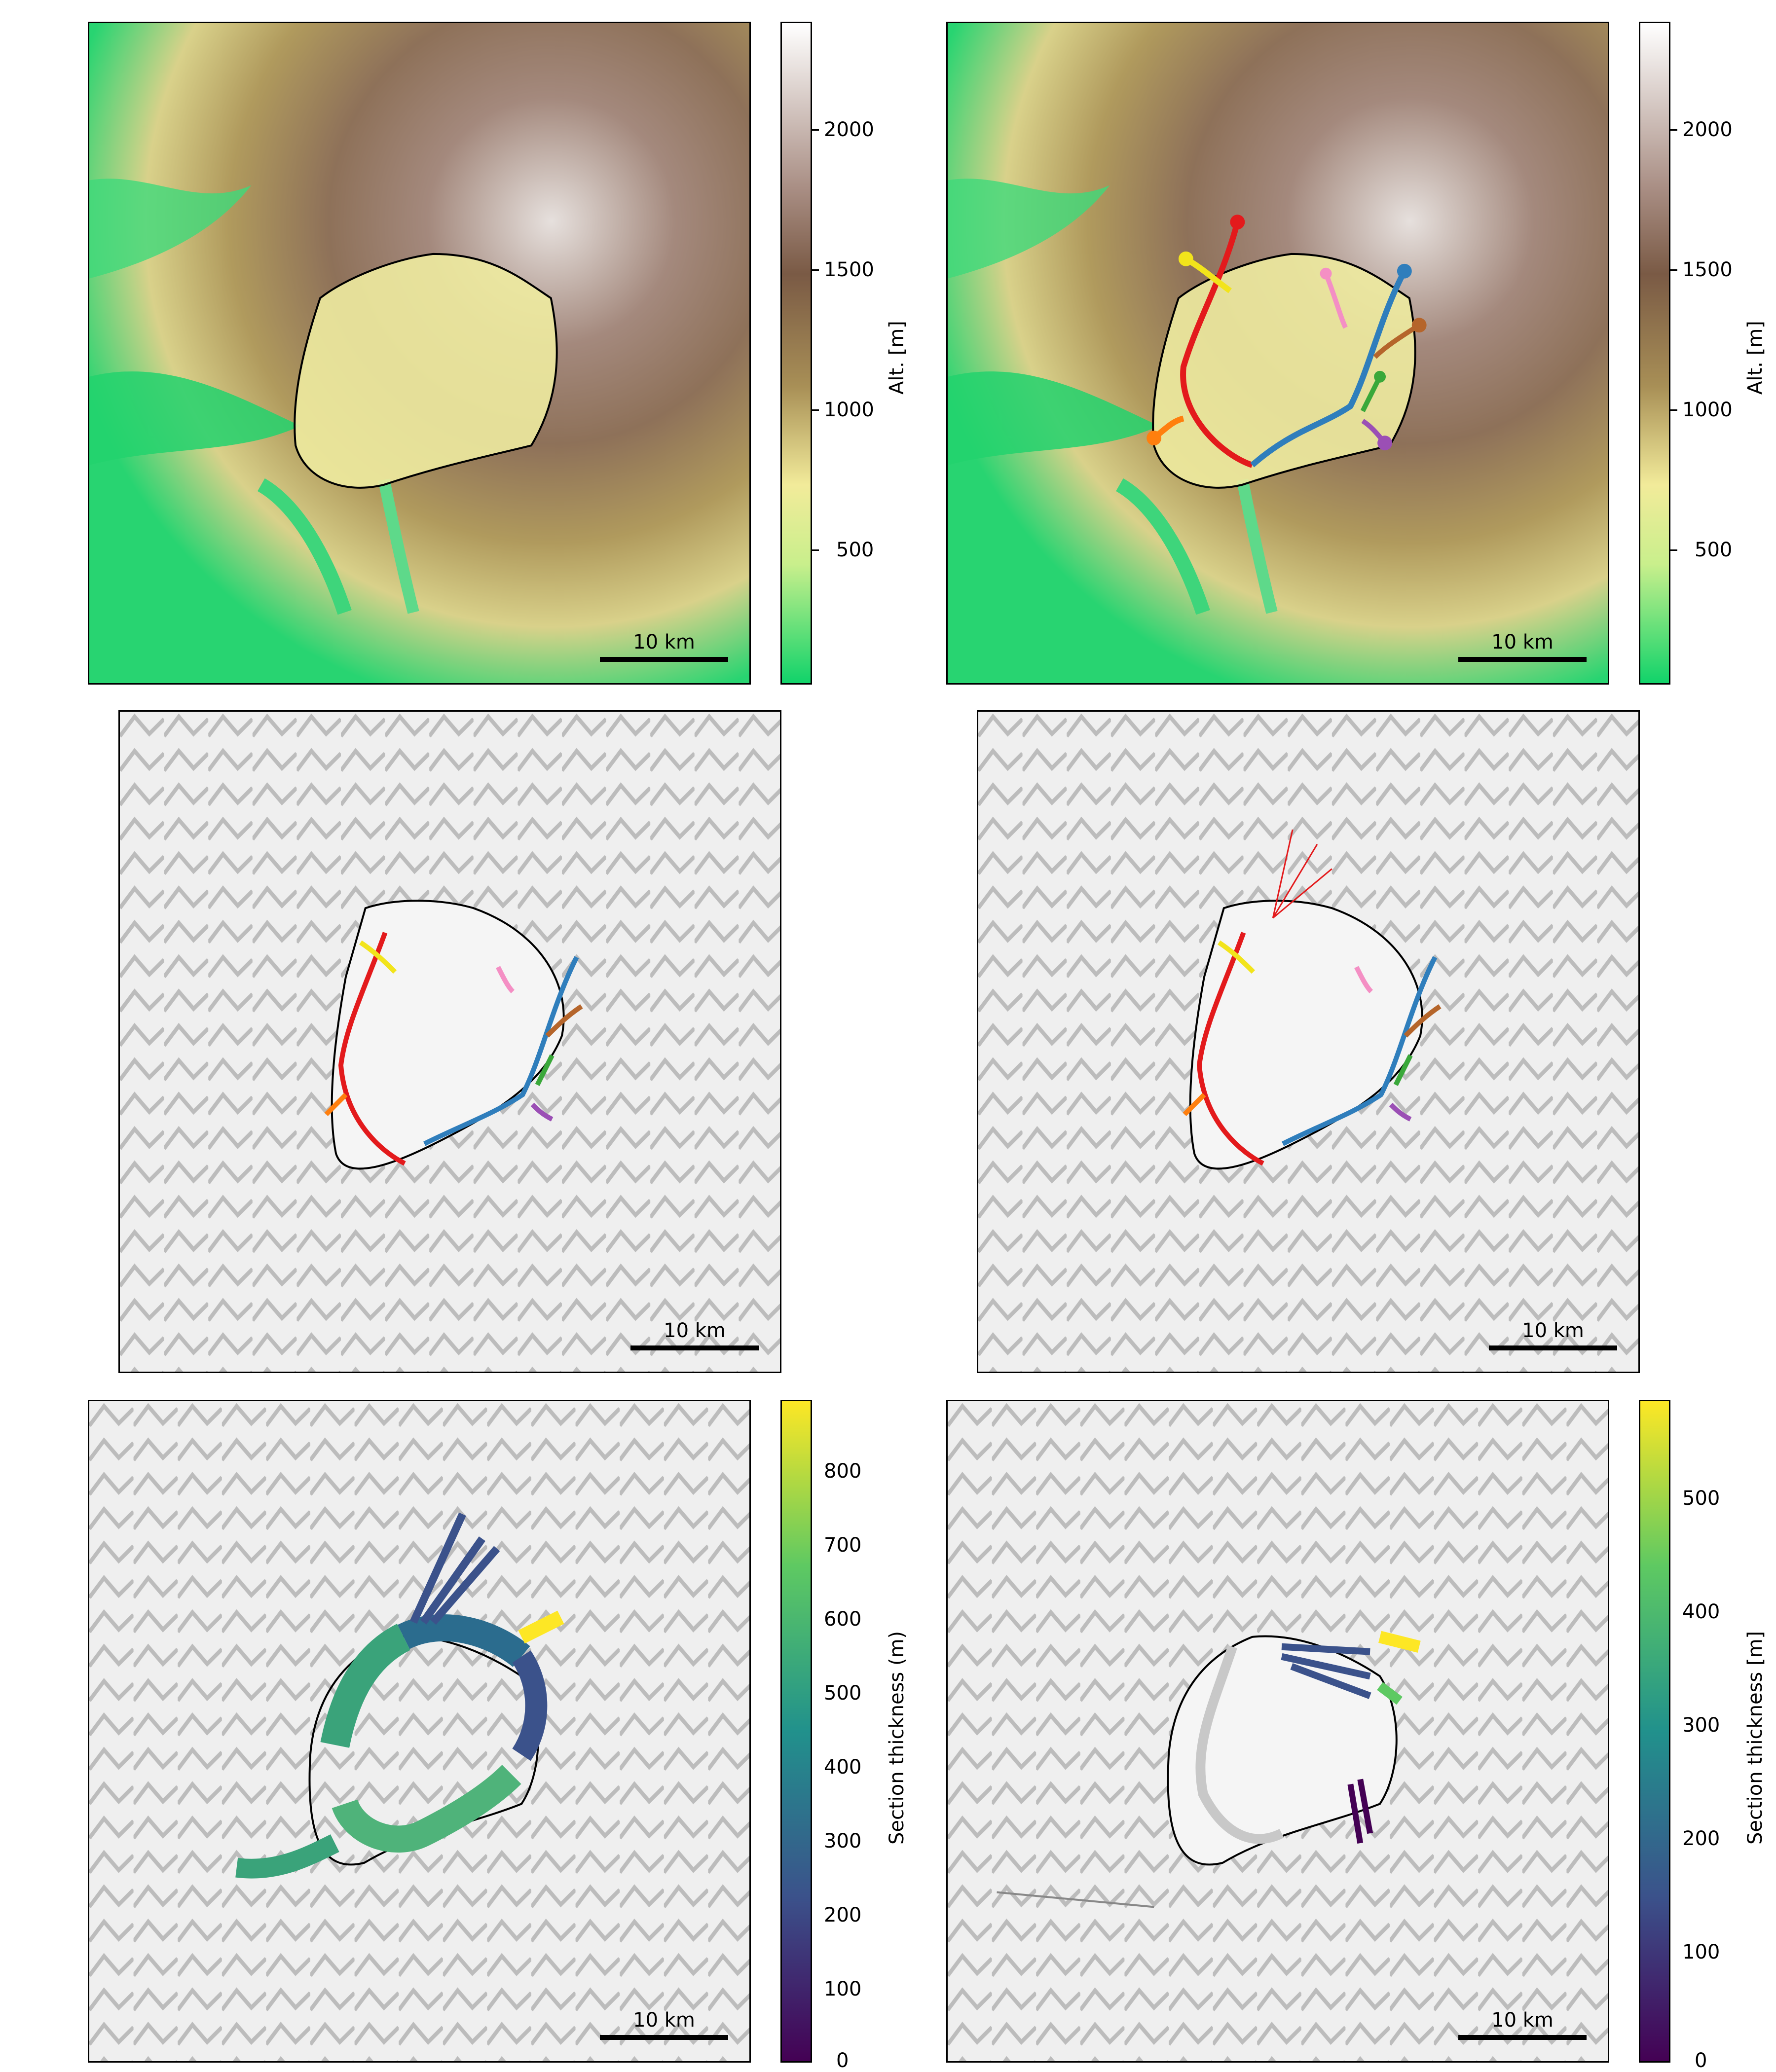  I want to click on hillshade-map-right: 10 km, so click(1308, 1041).